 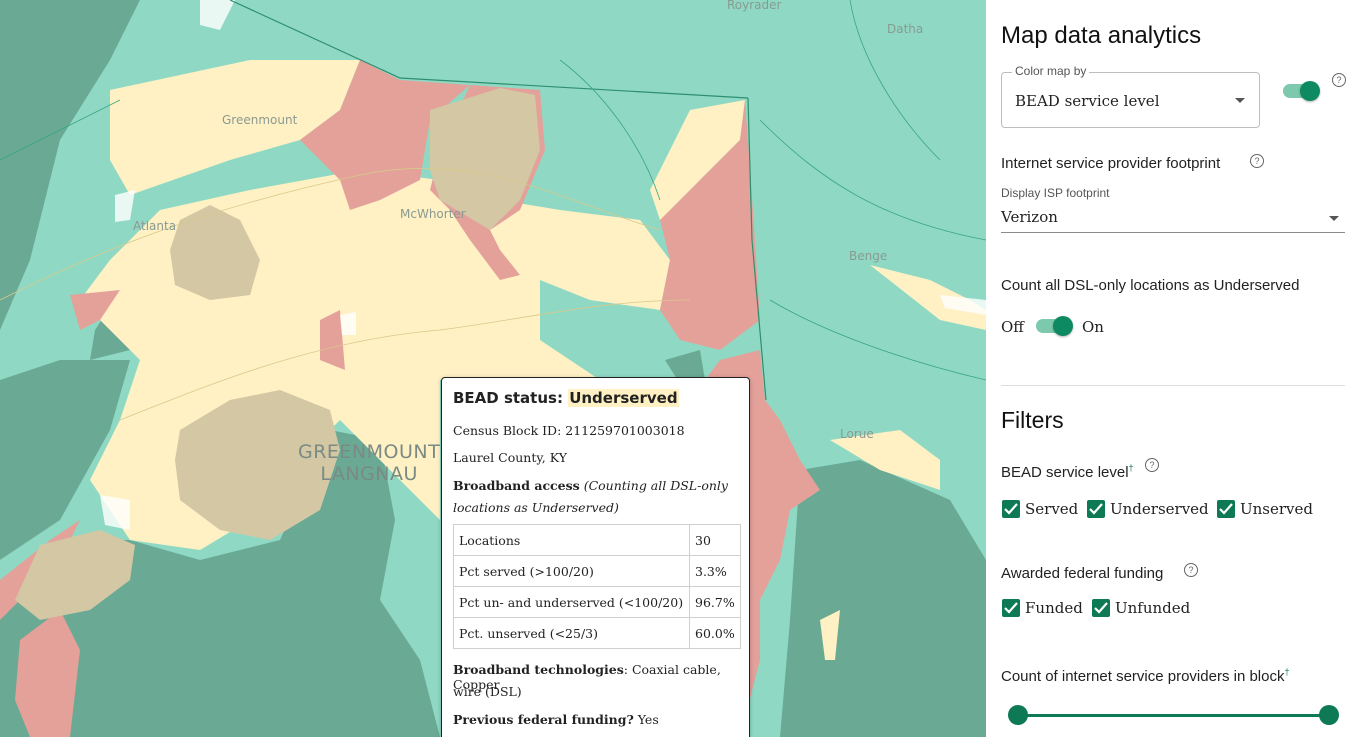 I want to click on tooltip-broadband-access-label: Broadband access, so click(x=516, y=485).